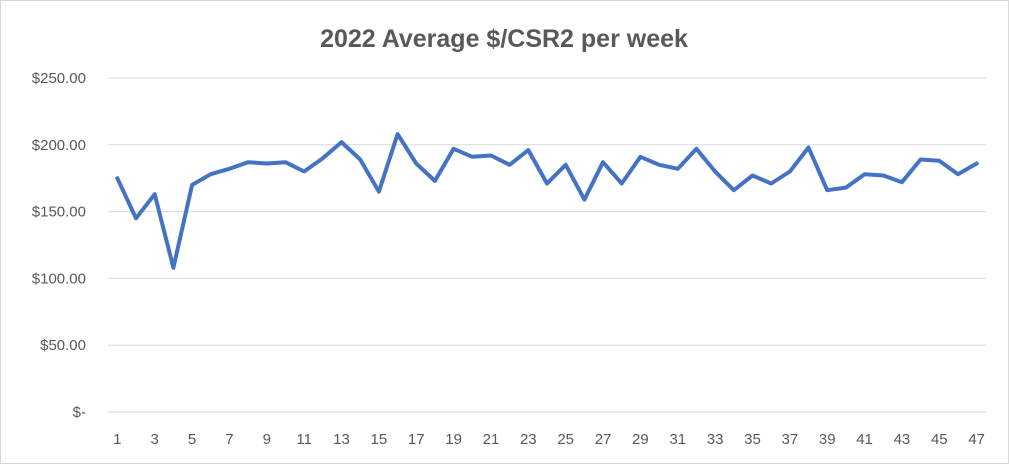 Image resolution: width=1009 pixels, height=464 pixels. I want to click on x-tick-label: 23, so click(528, 439).